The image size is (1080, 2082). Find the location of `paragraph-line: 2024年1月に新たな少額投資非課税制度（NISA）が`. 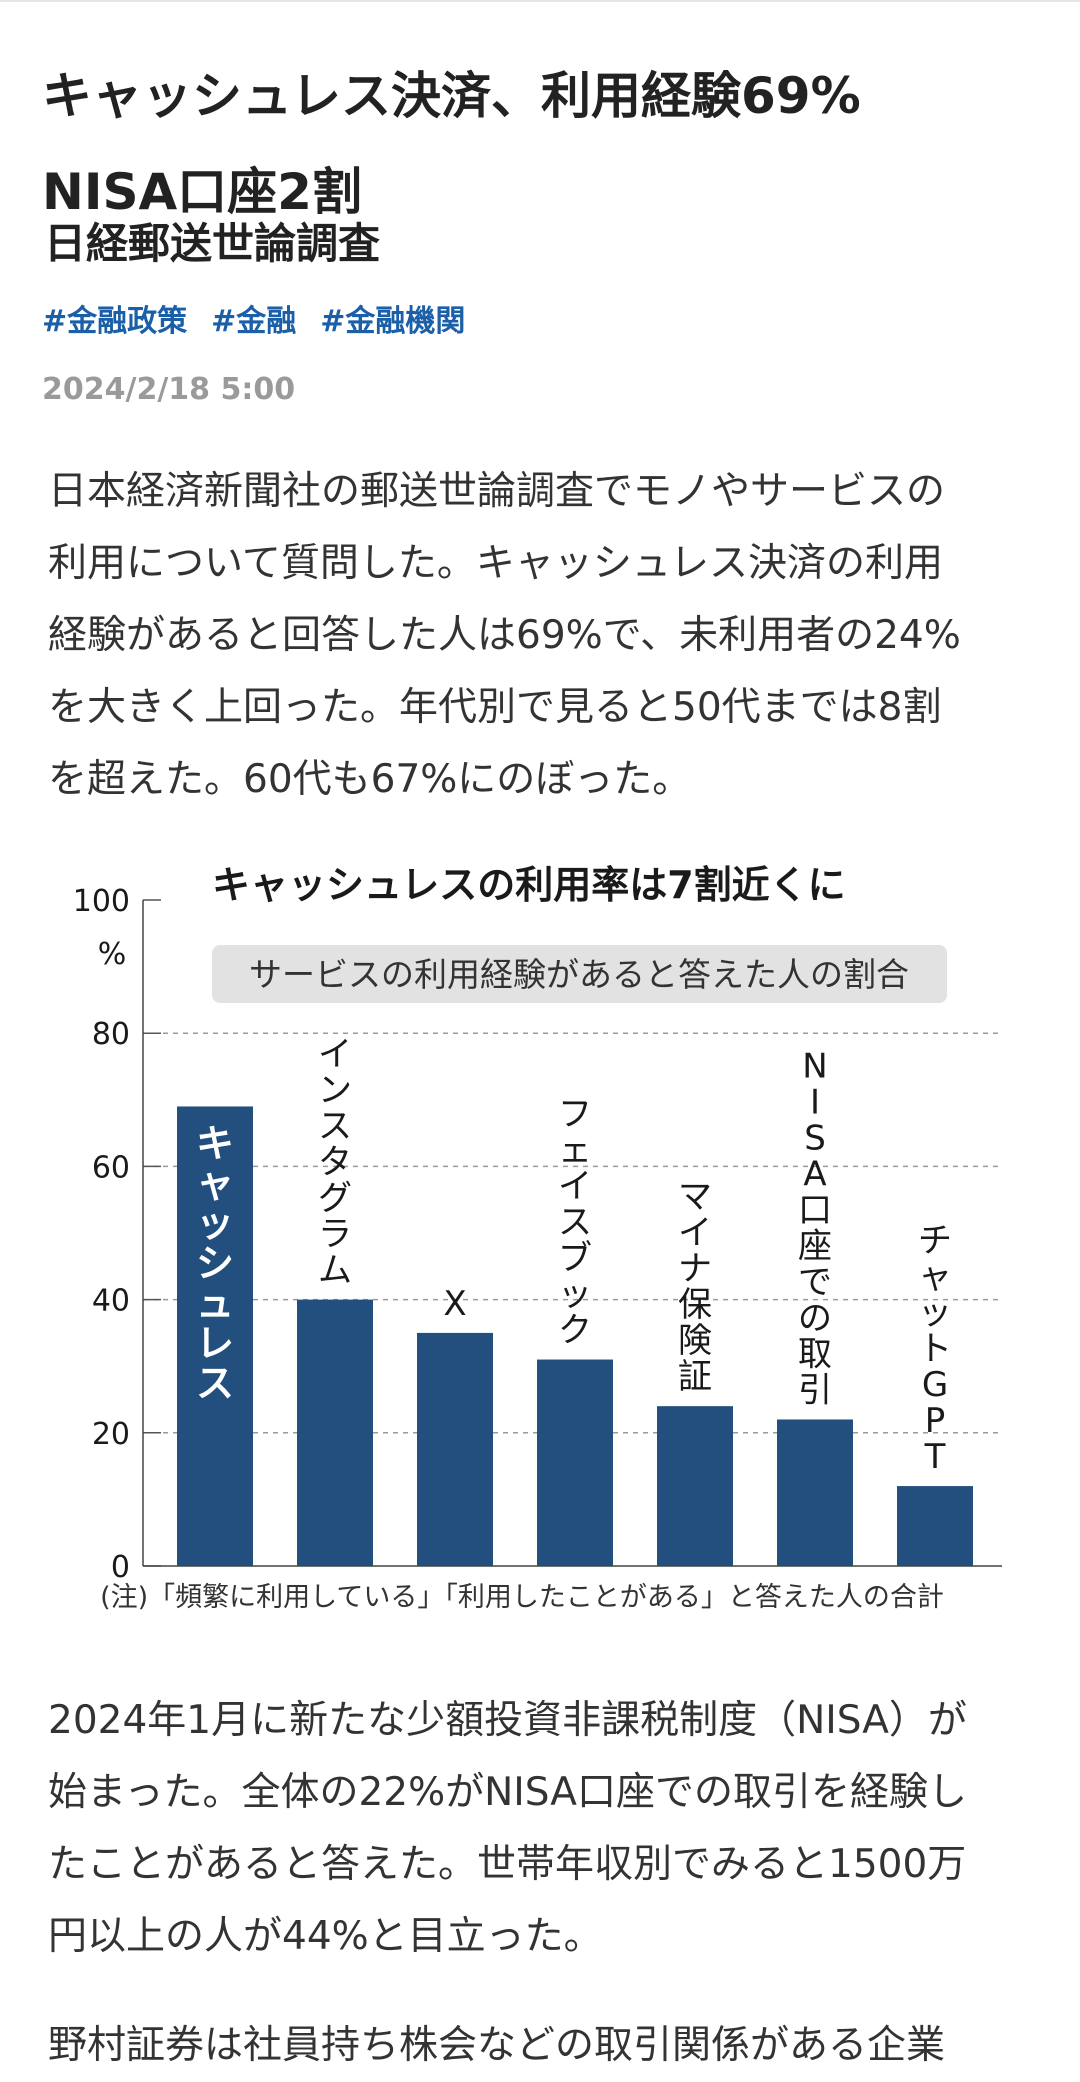

paragraph-line: 2024年1月に新たな少額投資非課税制度（NISA）が is located at coordinates (507, 1720).